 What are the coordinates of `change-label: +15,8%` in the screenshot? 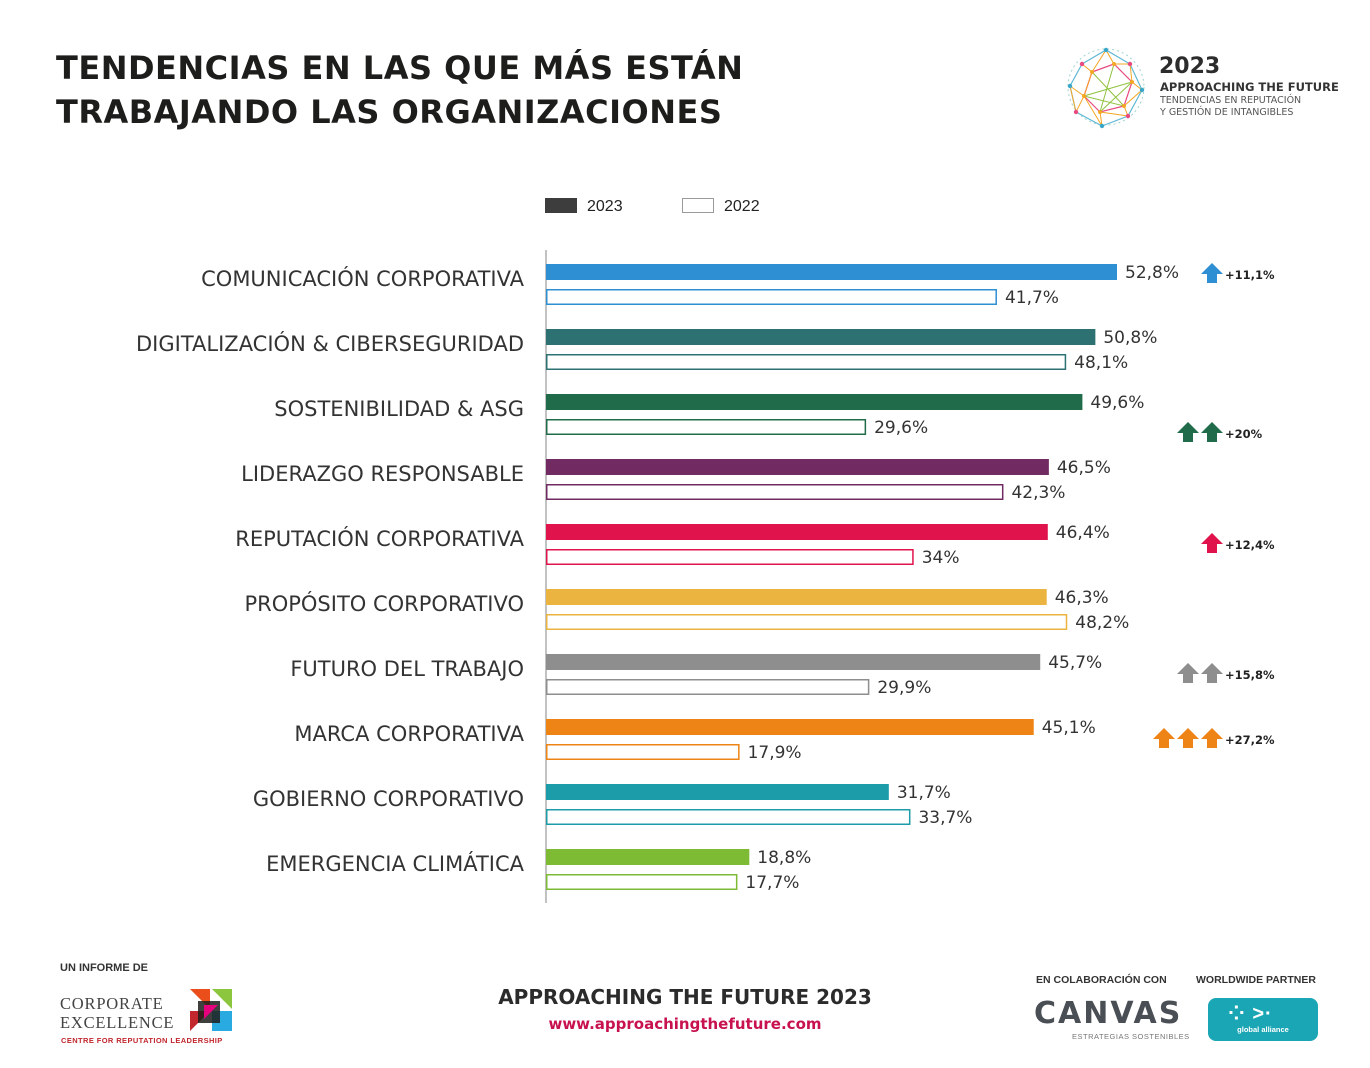 It's located at (1250, 675).